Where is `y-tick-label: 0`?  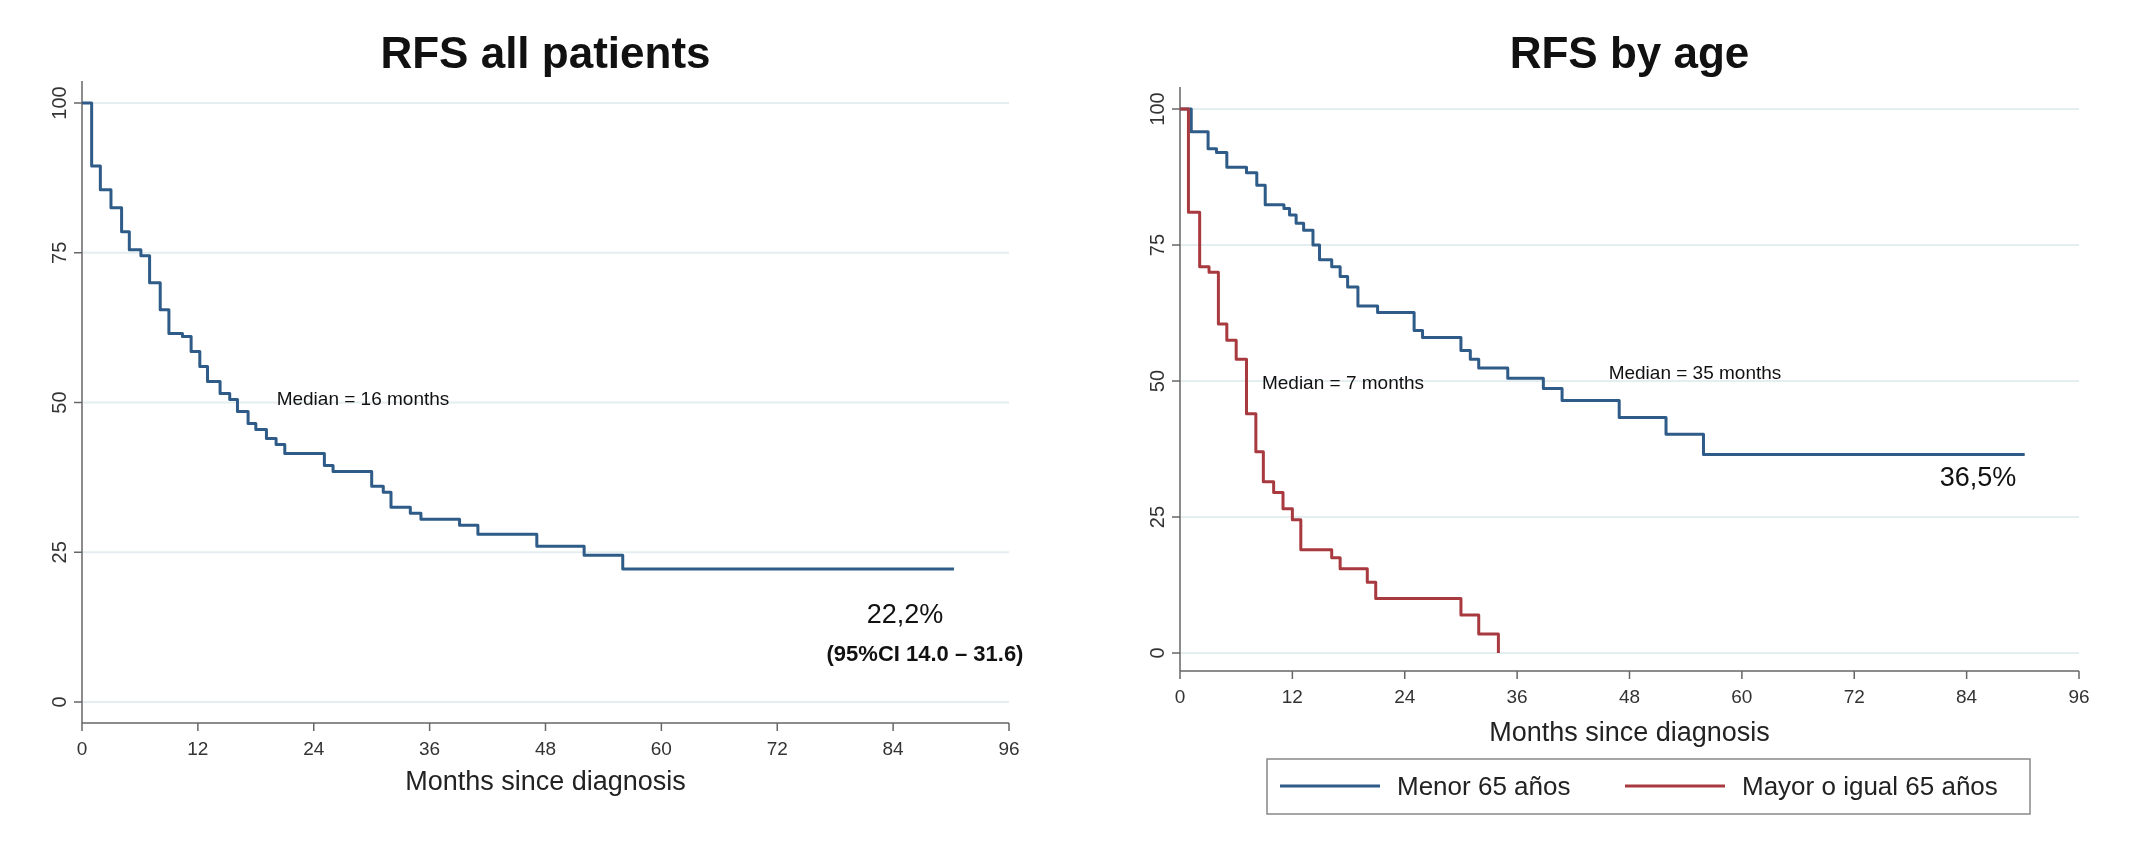
y-tick-label: 0 is located at coordinates (1157, 653).